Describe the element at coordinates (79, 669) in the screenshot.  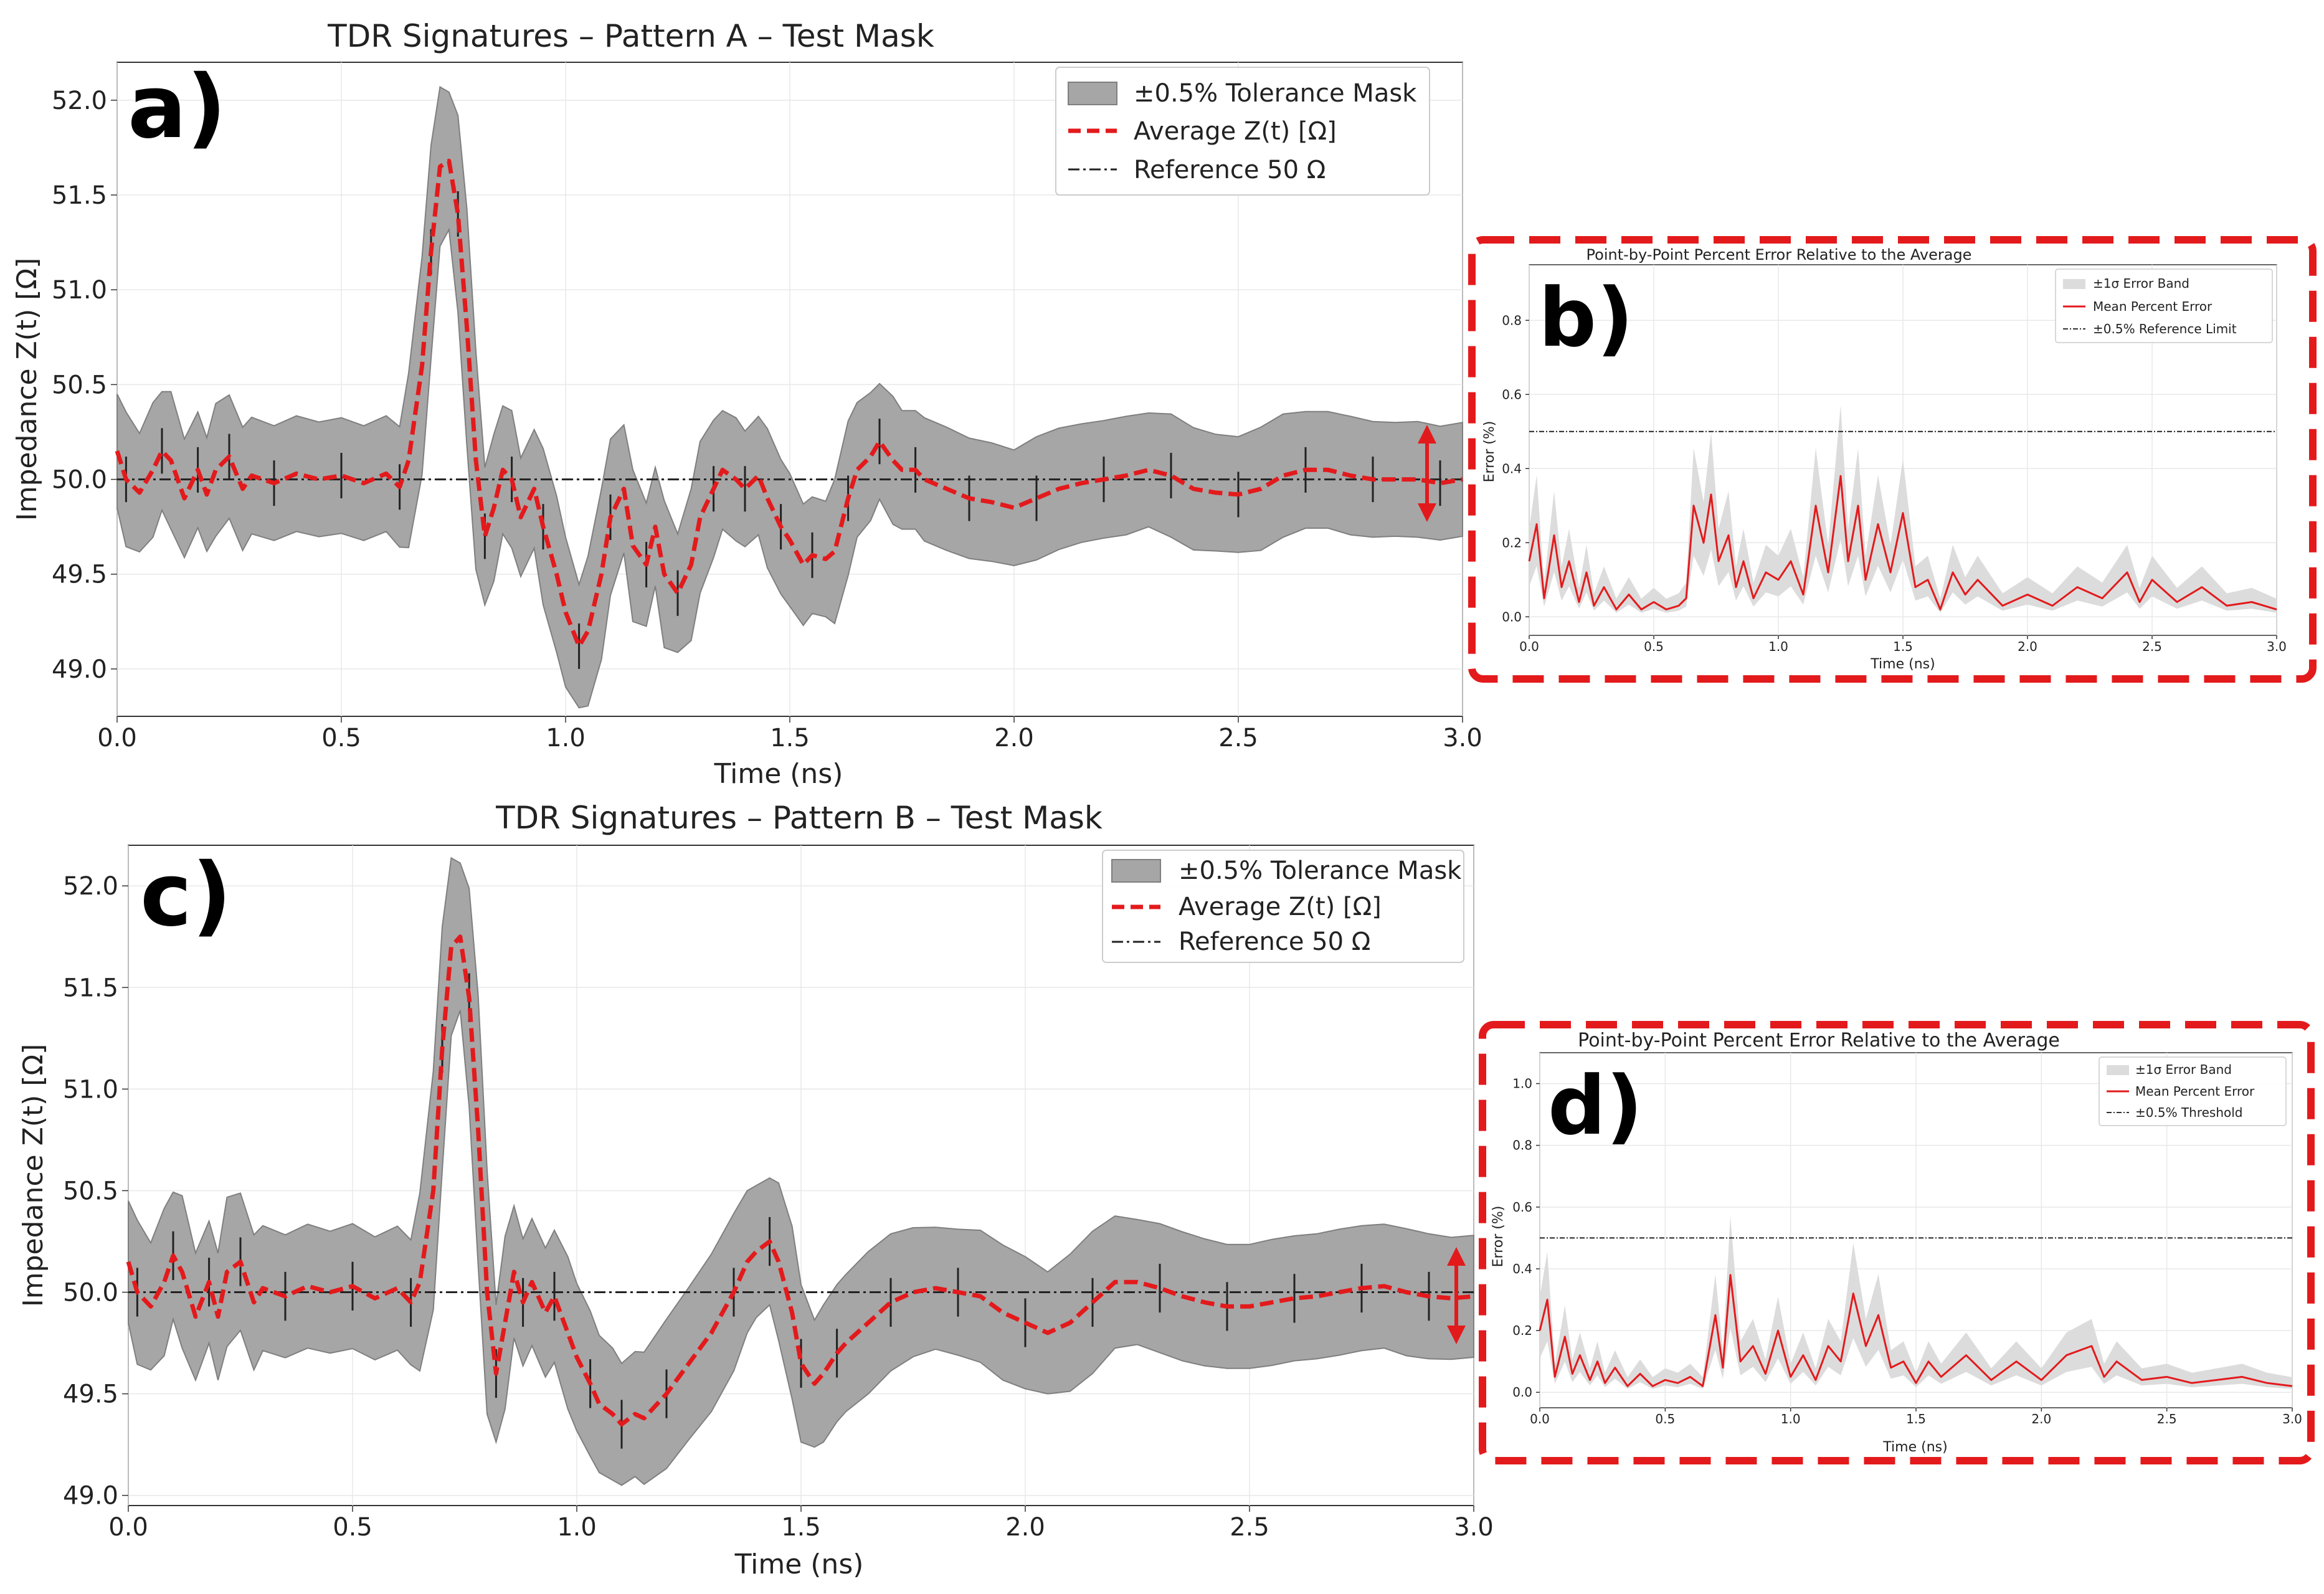
I see `y-tick-label: 49.0` at that location.